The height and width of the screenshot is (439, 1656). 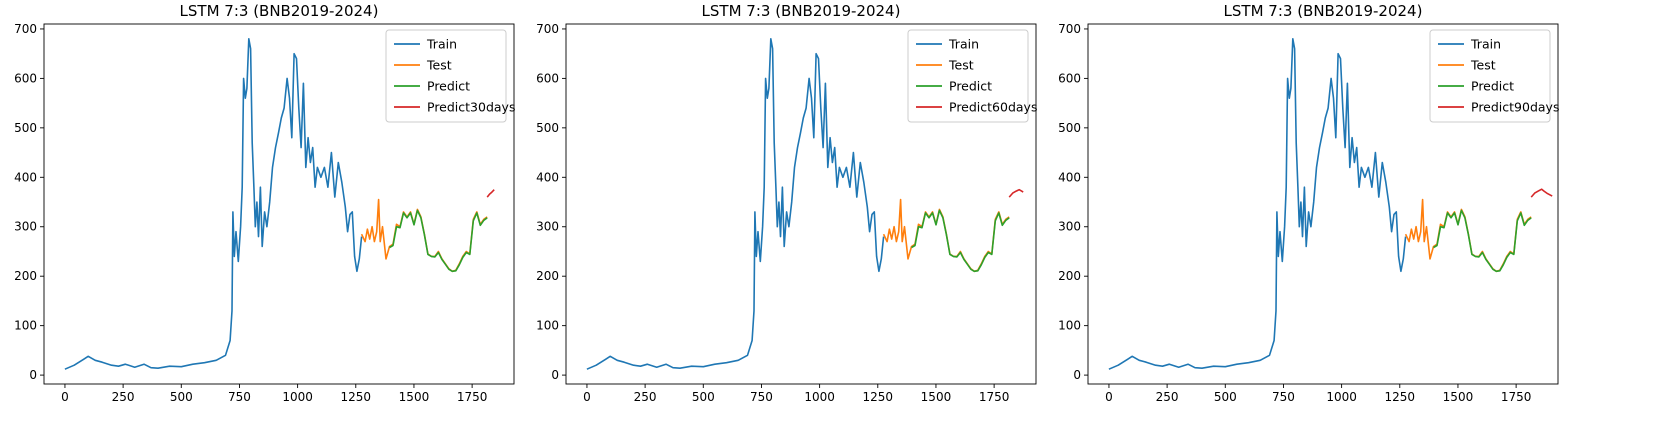 What do you see at coordinates (471, 107) in the screenshot?
I see `legend-entry-predict30days: Predict30days` at bounding box center [471, 107].